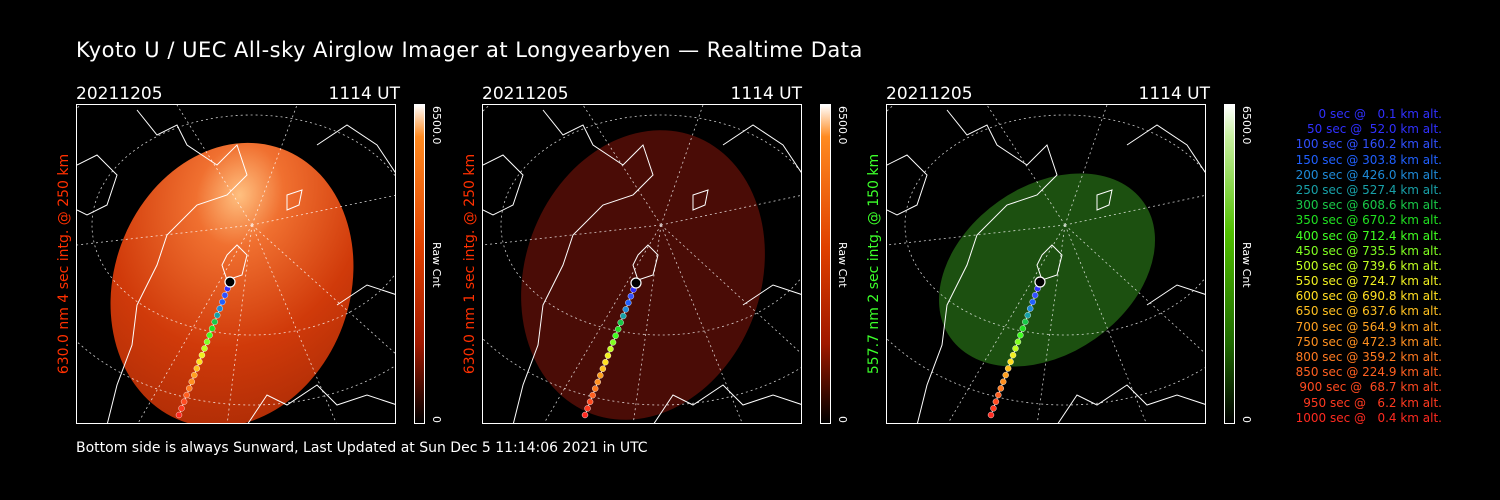 The width and height of the screenshot is (1500, 500). Describe the element at coordinates (874, 264) in the screenshot. I see `panel-ylabel: 557.7 nm 2 sec intg. @ 150 km` at that location.